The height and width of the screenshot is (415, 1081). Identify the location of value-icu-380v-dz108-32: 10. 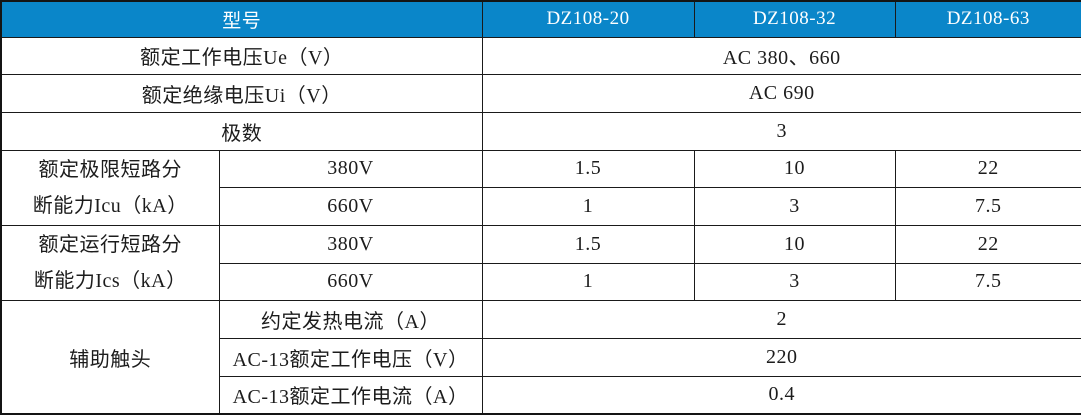
(794, 169).